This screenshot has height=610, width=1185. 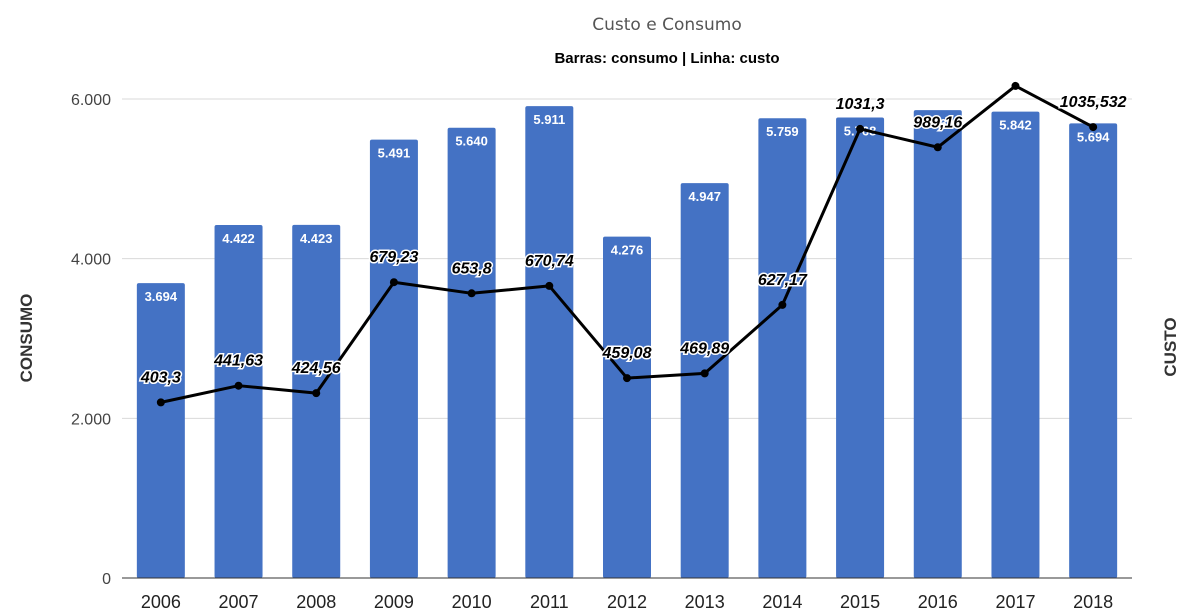 What do you see at coordinates (238, 361) in the screenshot?
I see `cost-value-label: 441,63` at bounding box center [238, 361].